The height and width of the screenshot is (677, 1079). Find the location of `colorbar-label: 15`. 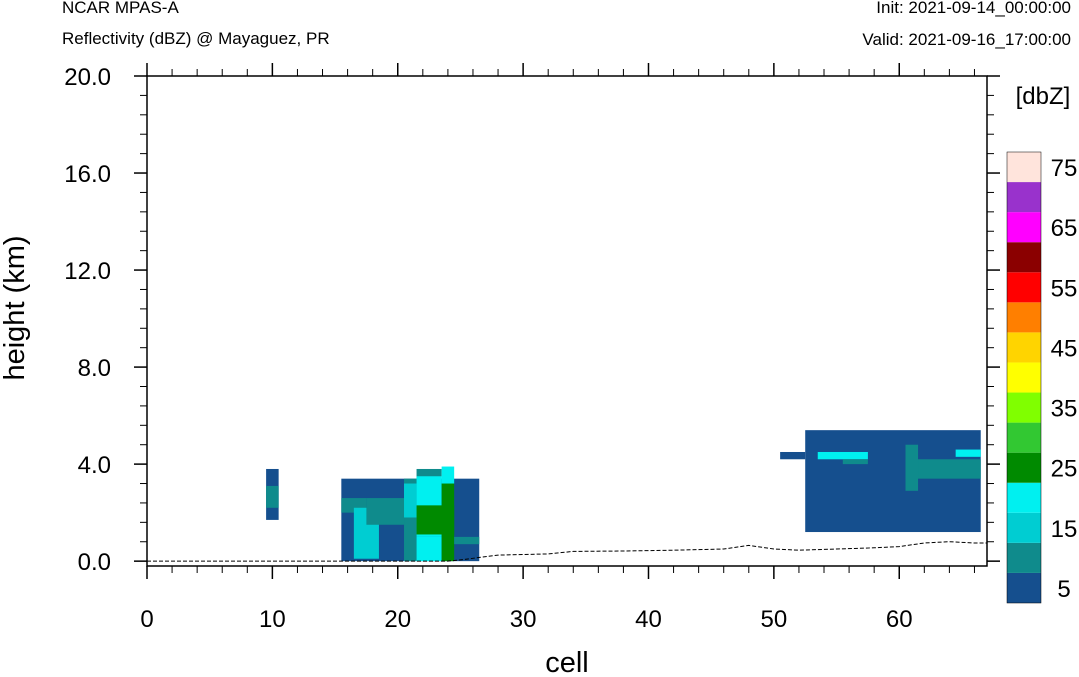

colorbar-label: 15 is located at coordinates (1064, 529).